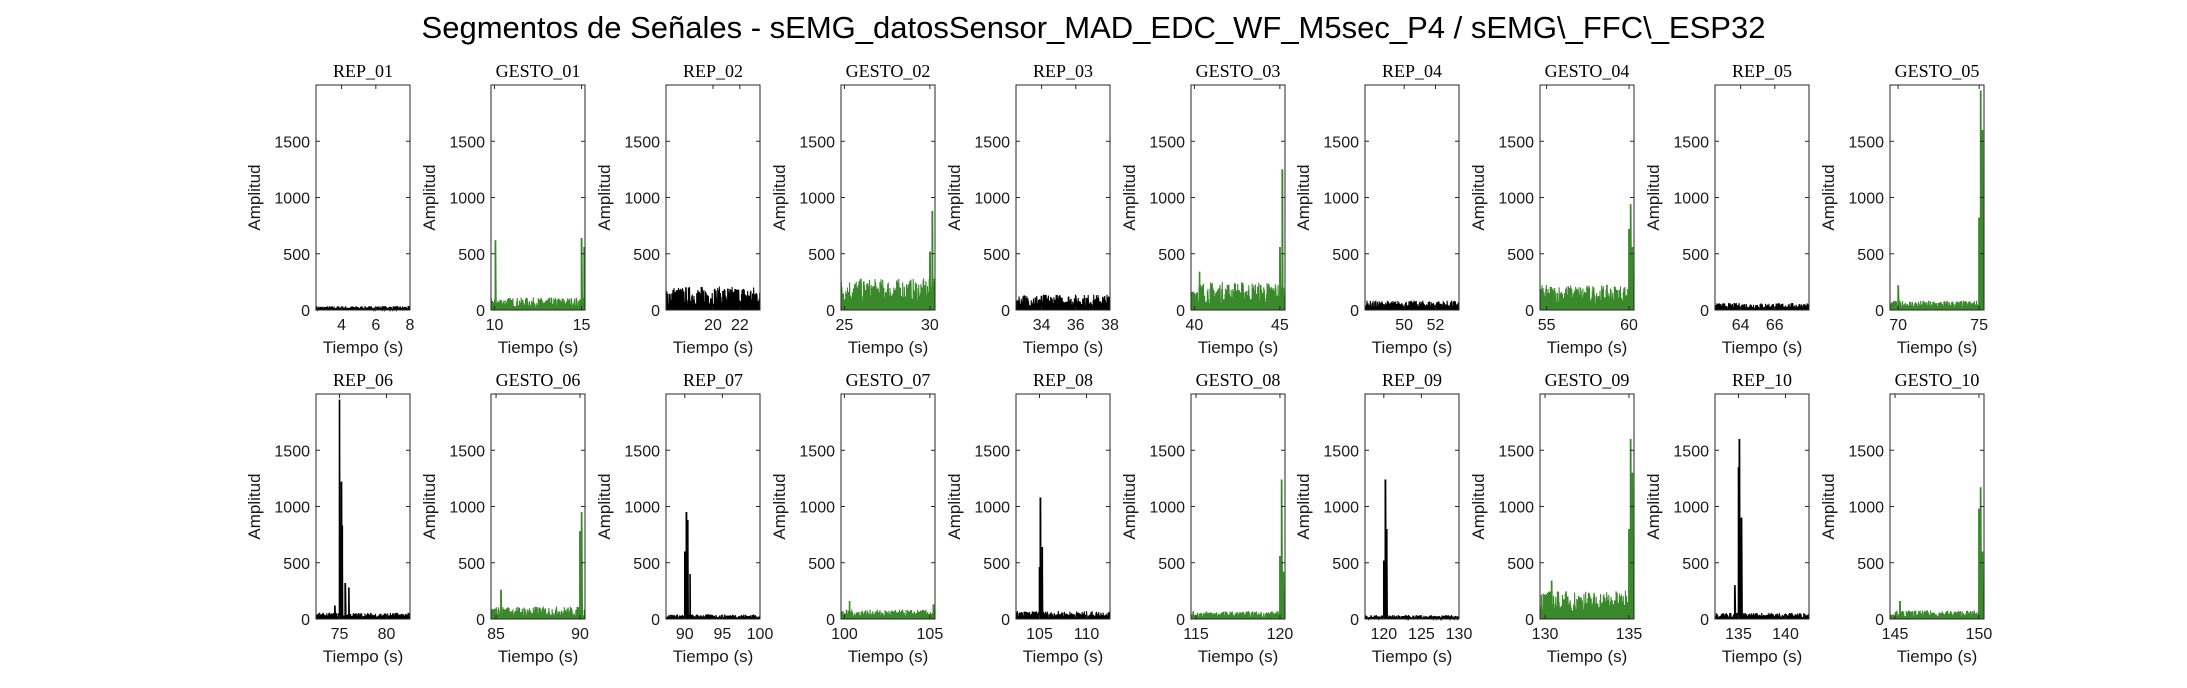 This screenshot has width=2187, height=688. Describe the element at coordinates (1459, 634) in the screenshot. I see `x-tick-label: 130` at that location.